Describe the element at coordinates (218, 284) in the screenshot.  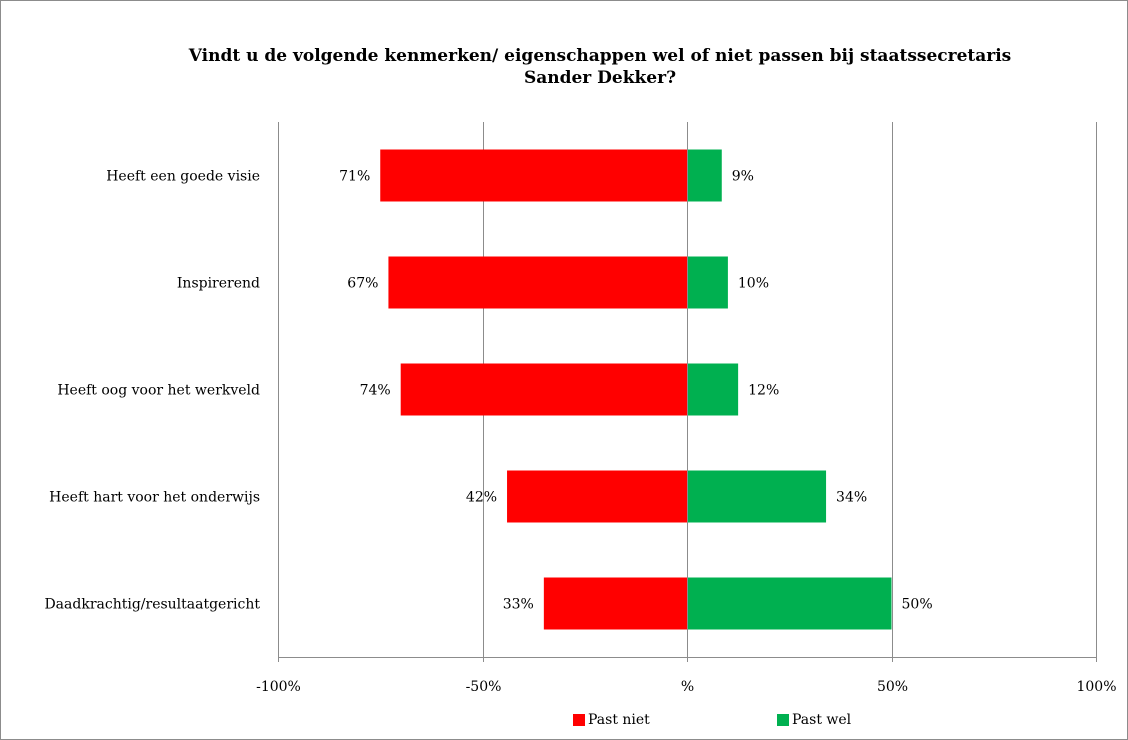
I see `category-label-1: Inspirerend` at that location.